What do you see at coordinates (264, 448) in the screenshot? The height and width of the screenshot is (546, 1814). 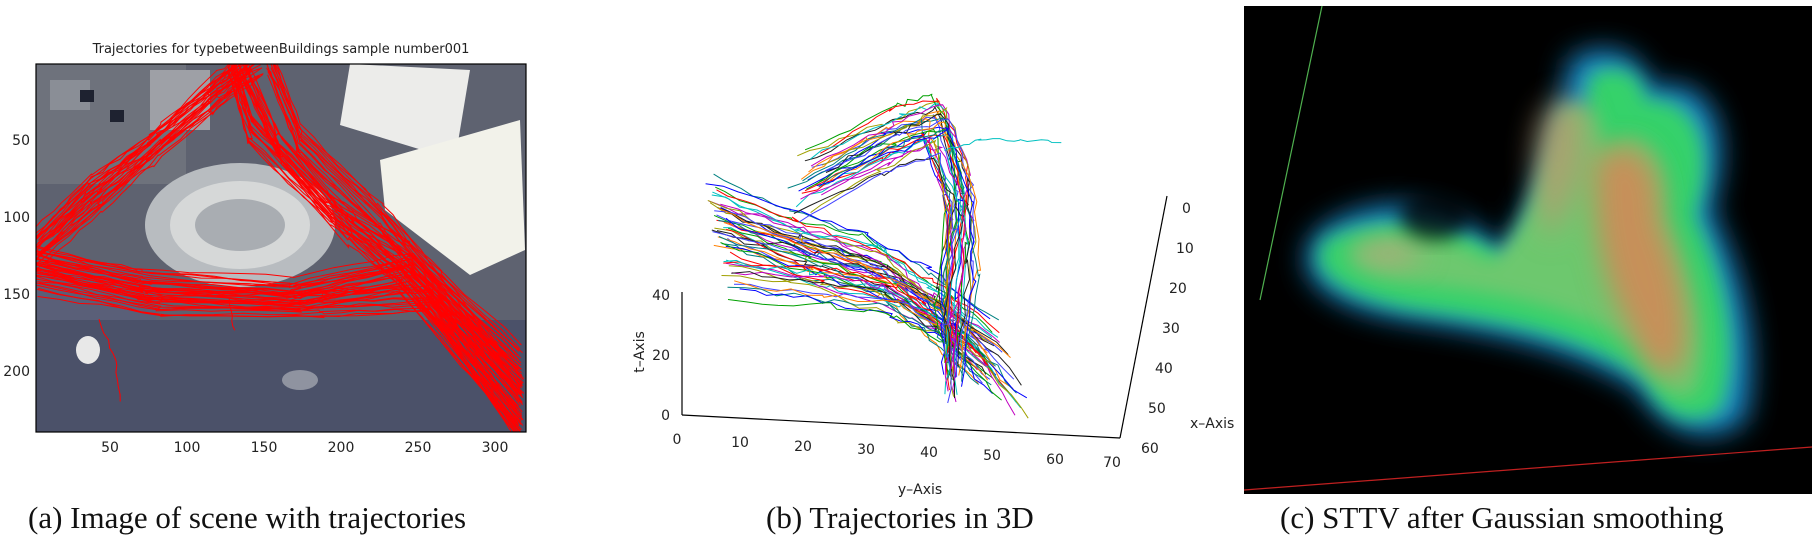 I see `x-tick-label: 150` at bounding box center [264, 448].